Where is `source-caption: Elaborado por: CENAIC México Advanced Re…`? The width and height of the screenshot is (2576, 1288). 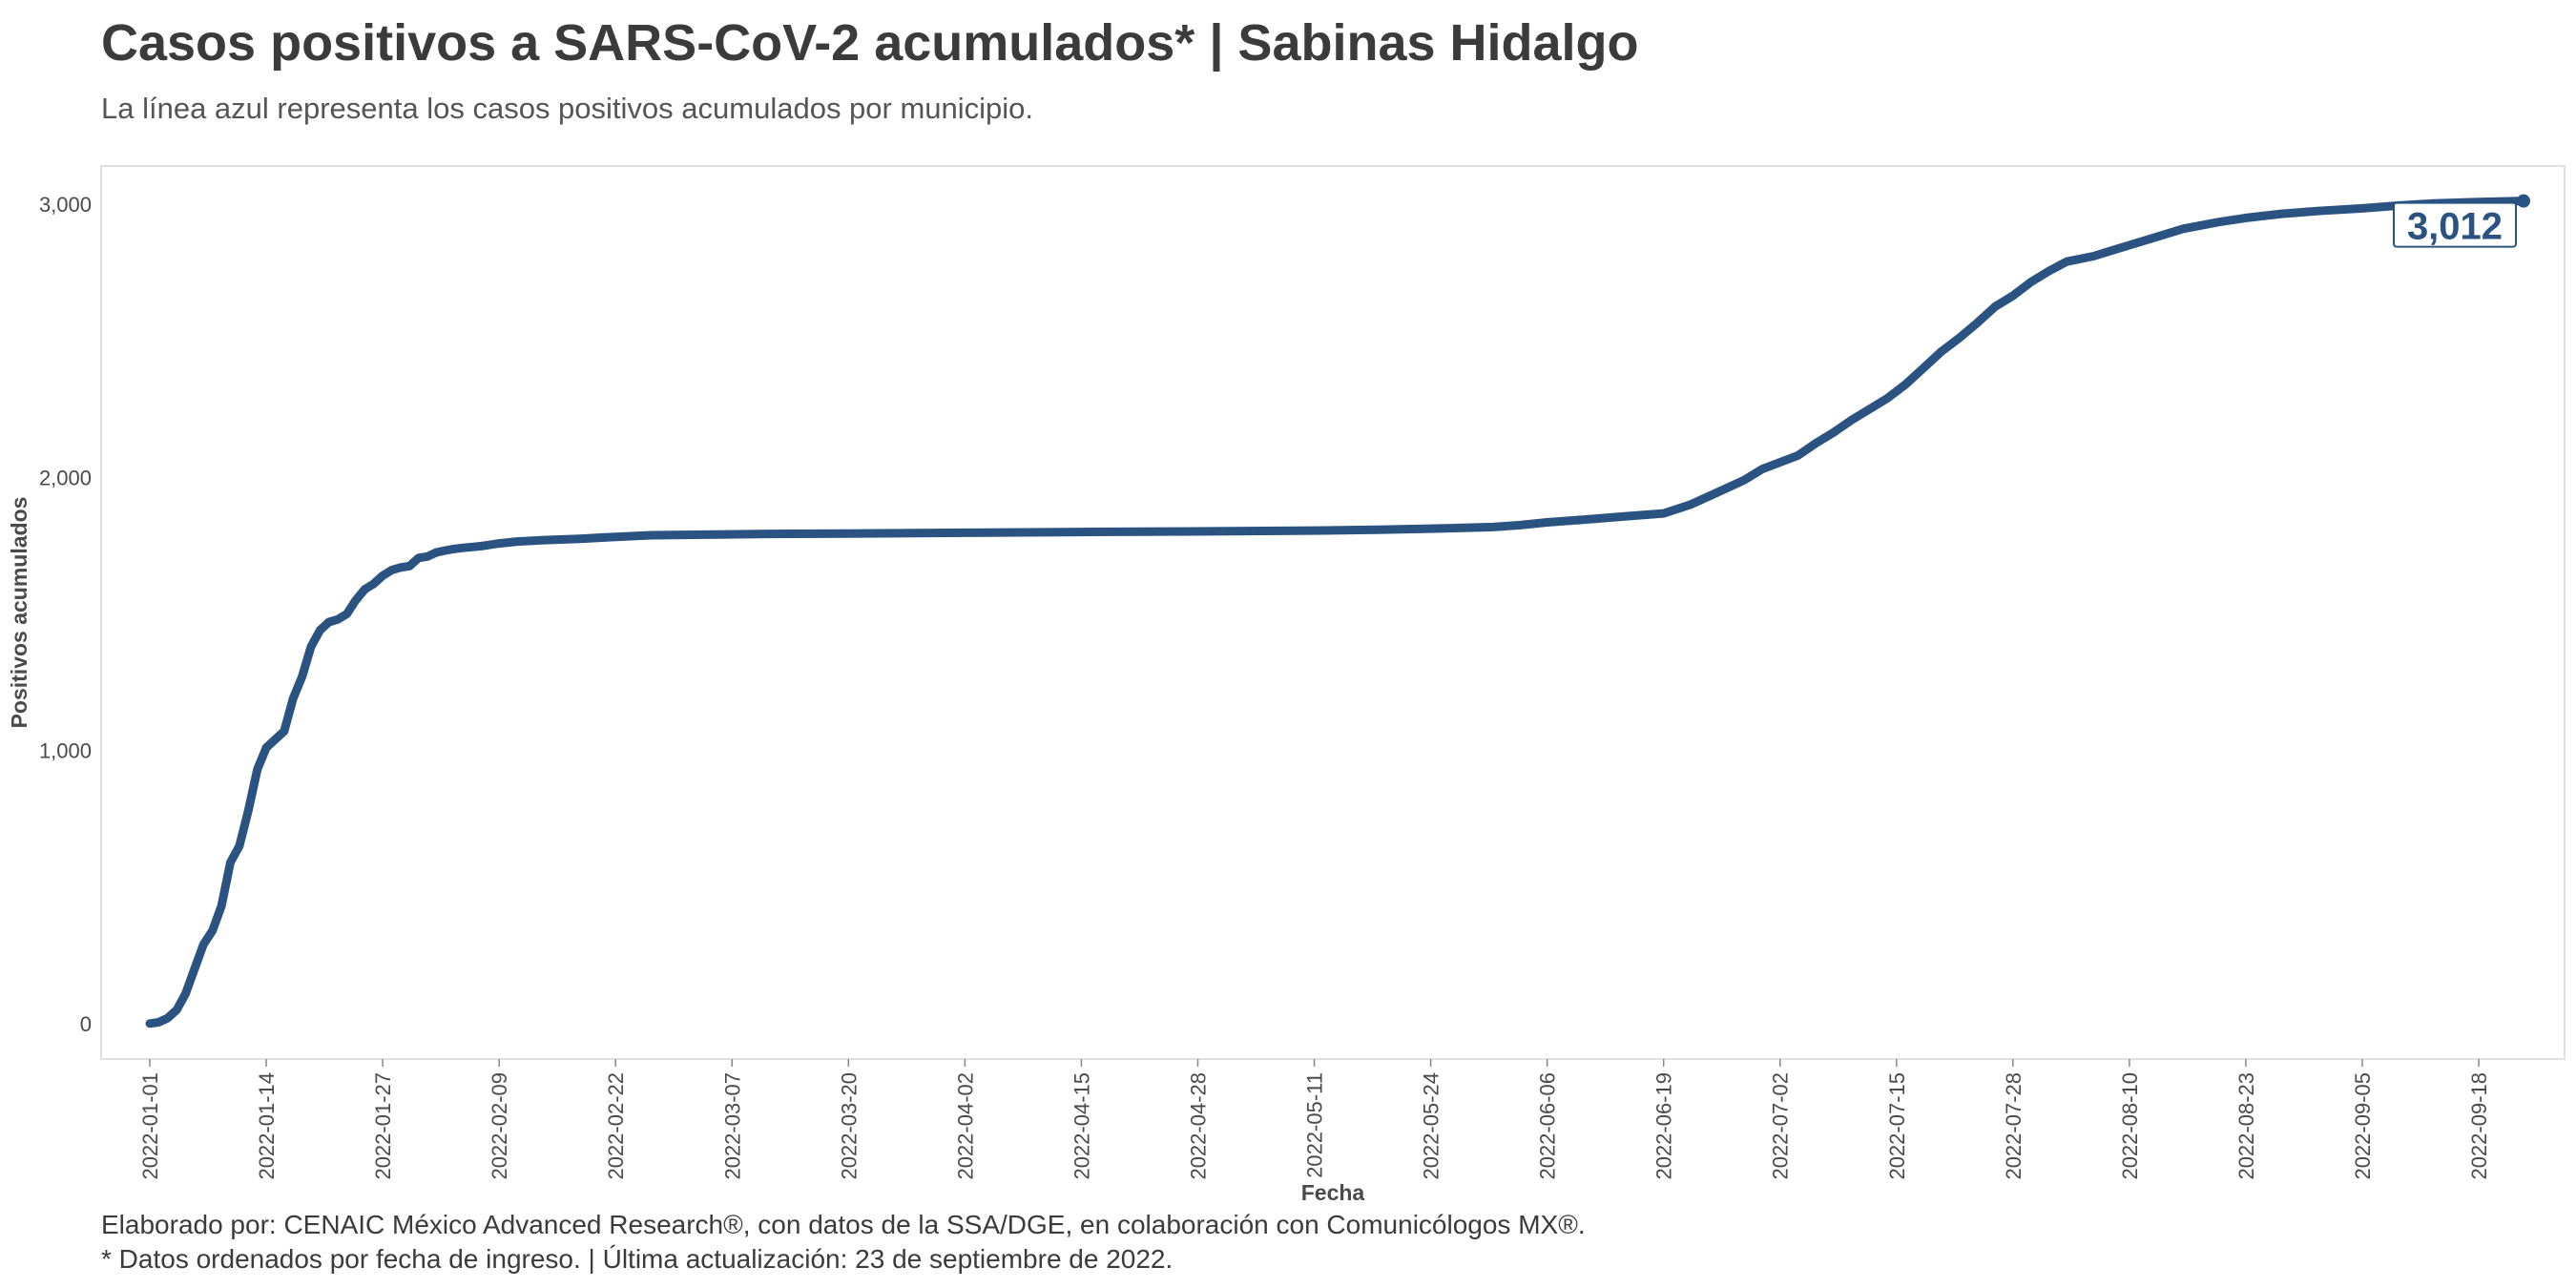 source-caption: Elaborado por: CENAIC México Advanced Re… is located at coordinates (843, 1224).